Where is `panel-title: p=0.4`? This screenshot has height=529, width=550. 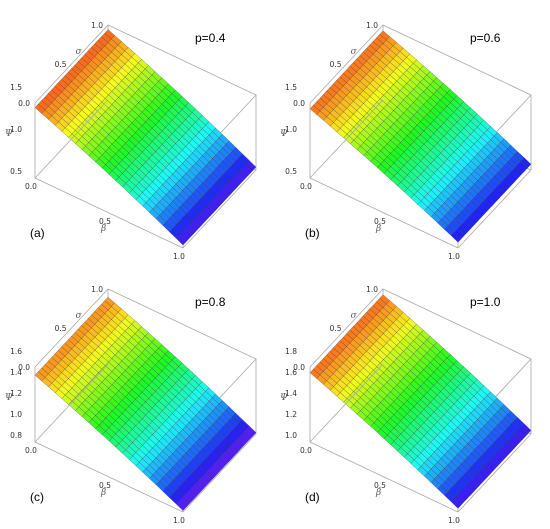
panel-title: p=0.4 is located at coordinates (210, 38).